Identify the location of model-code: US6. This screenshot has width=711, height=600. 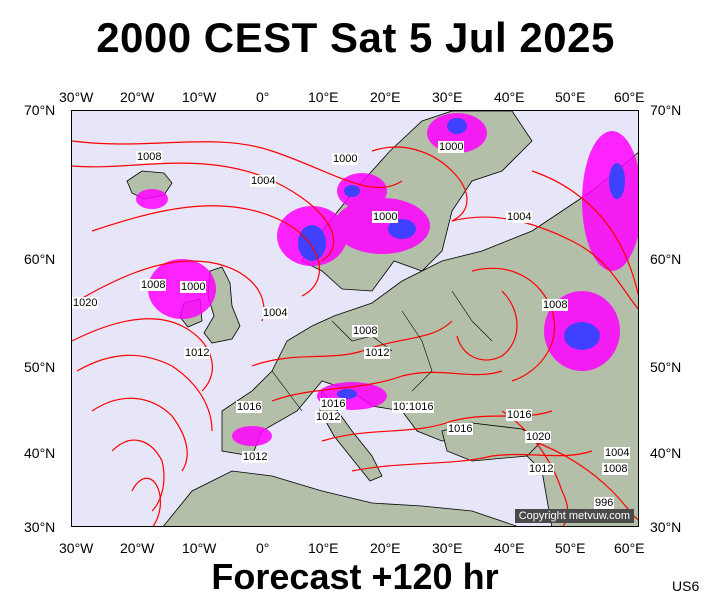
(686, 586).